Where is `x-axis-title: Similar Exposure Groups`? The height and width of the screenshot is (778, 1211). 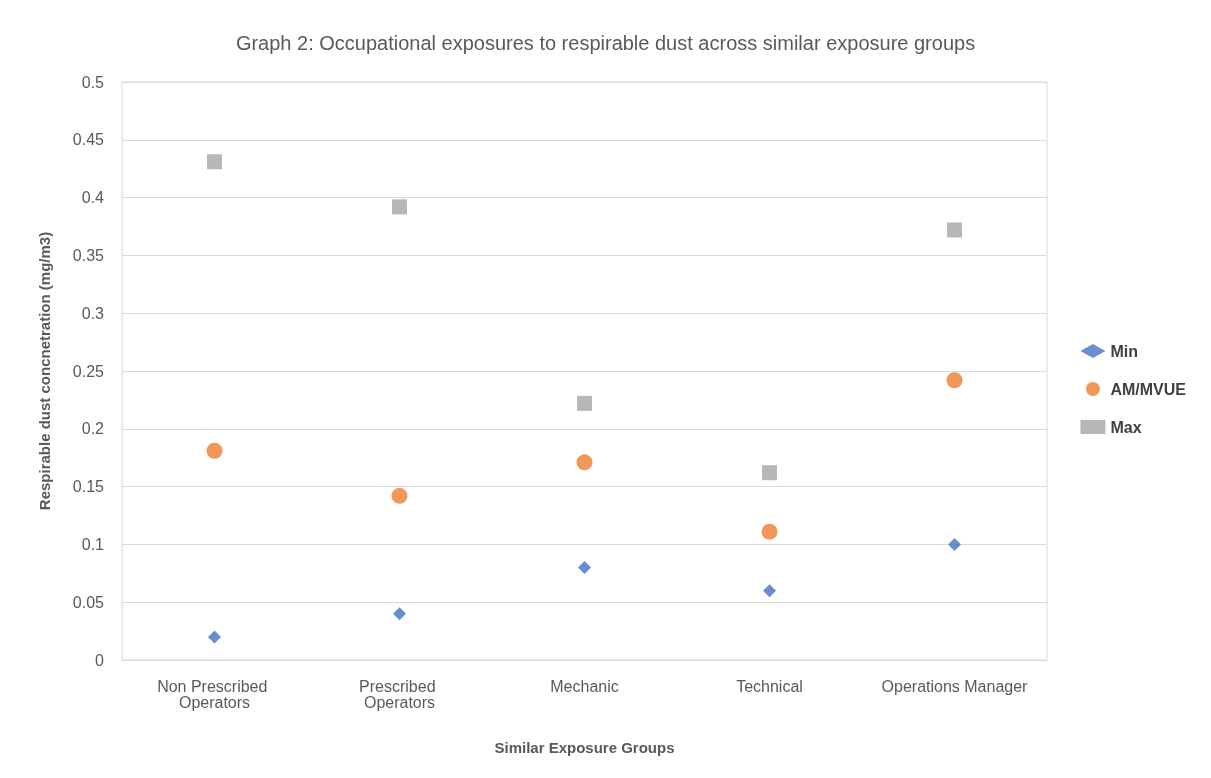 x-axis-title: Similar Exposure Groups is located at coordinates (584, 747).